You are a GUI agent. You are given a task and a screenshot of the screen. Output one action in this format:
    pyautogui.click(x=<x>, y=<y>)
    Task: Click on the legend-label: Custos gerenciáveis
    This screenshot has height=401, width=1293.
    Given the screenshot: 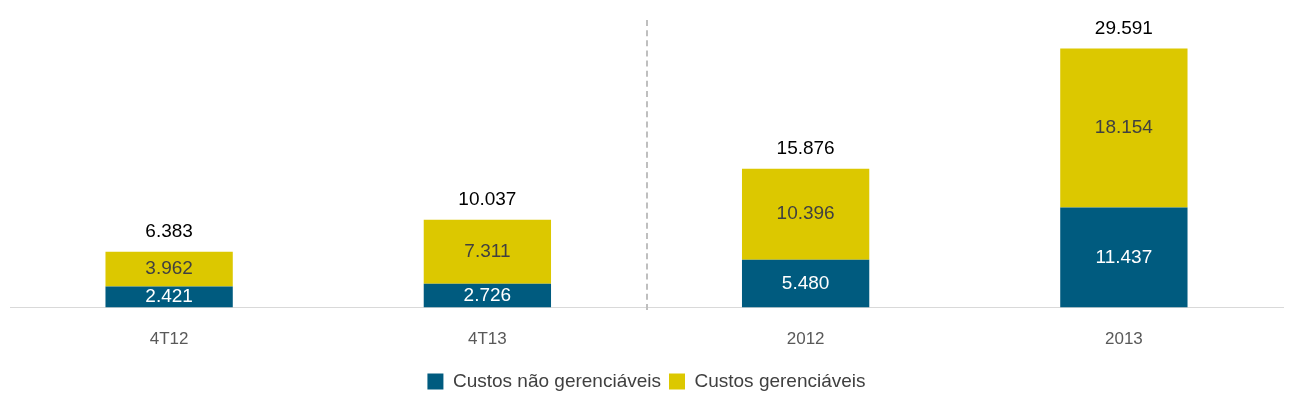 What is the action you would take?
    pyautogui.click(x=780, y=380)
    